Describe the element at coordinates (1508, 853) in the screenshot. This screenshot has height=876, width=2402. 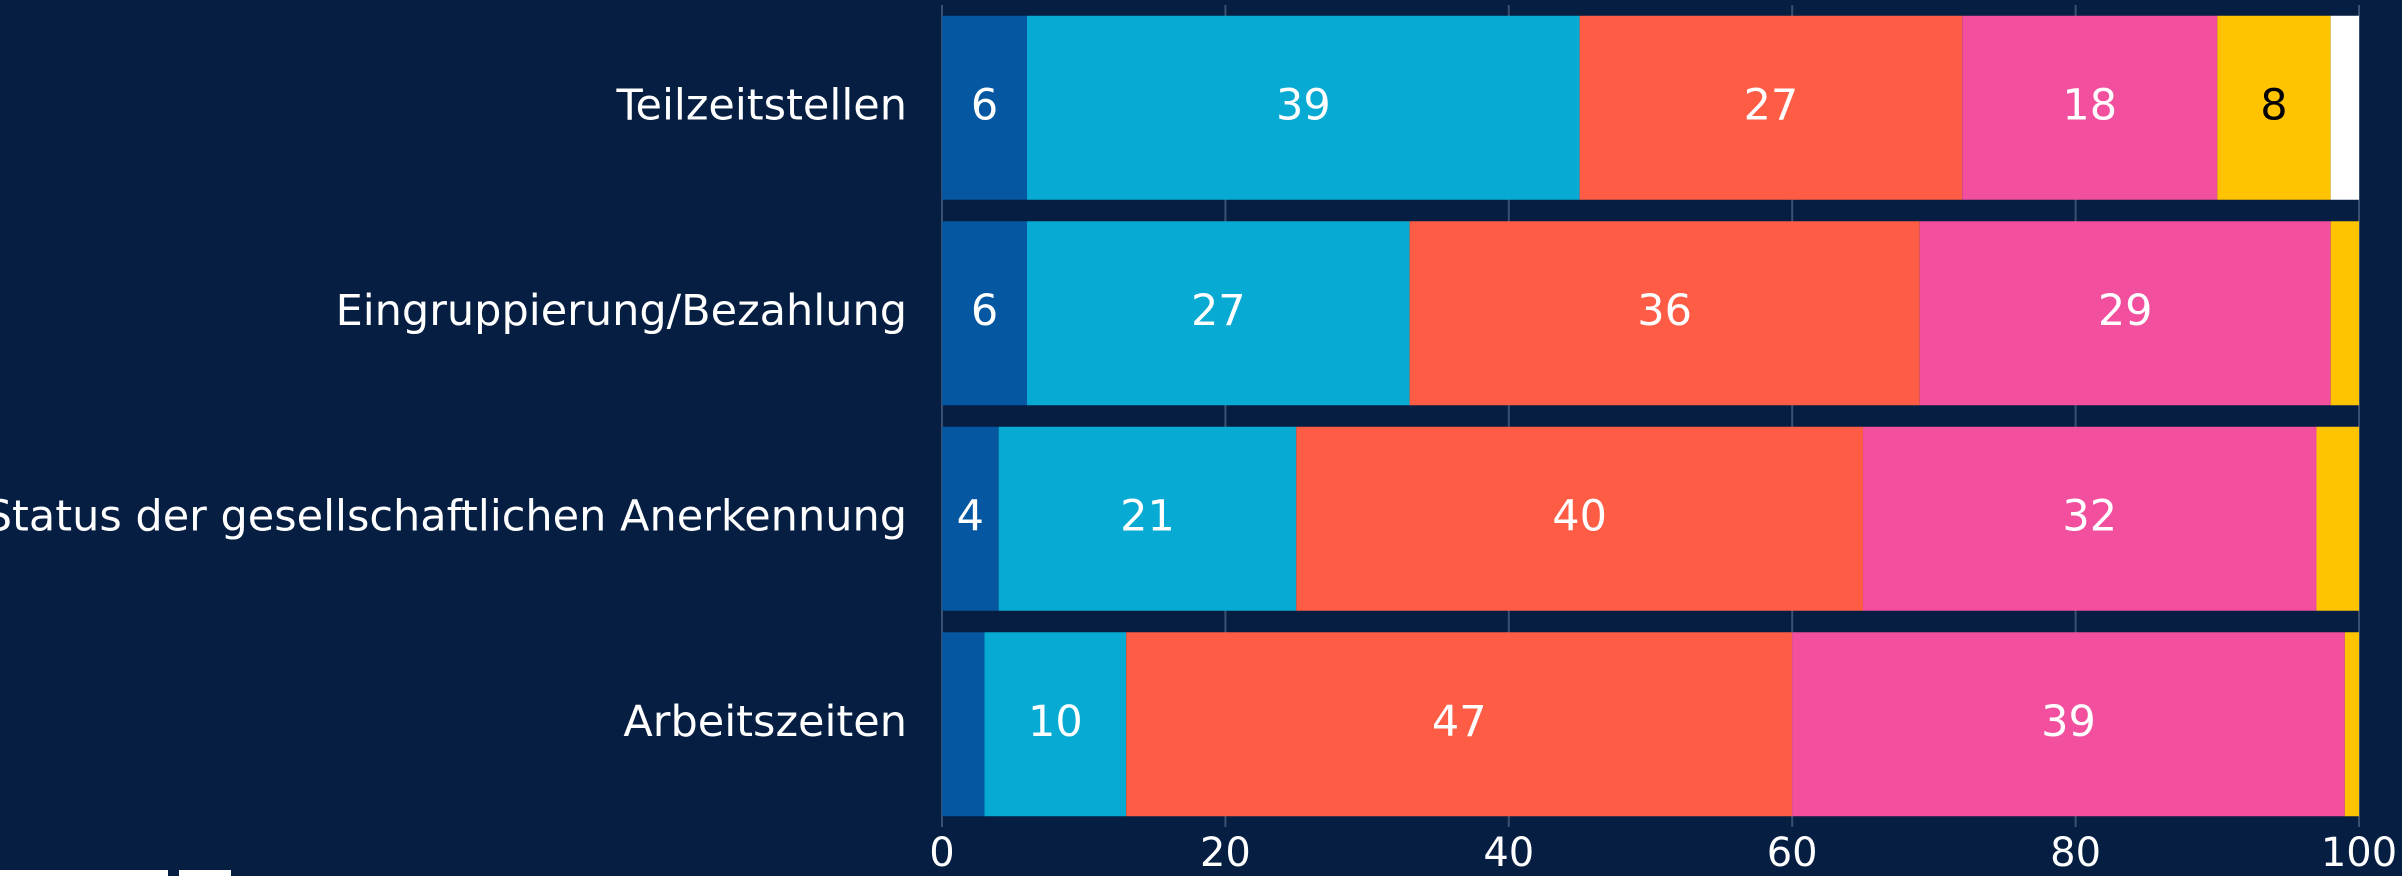
I see `x-tick-label: 40` at that location.